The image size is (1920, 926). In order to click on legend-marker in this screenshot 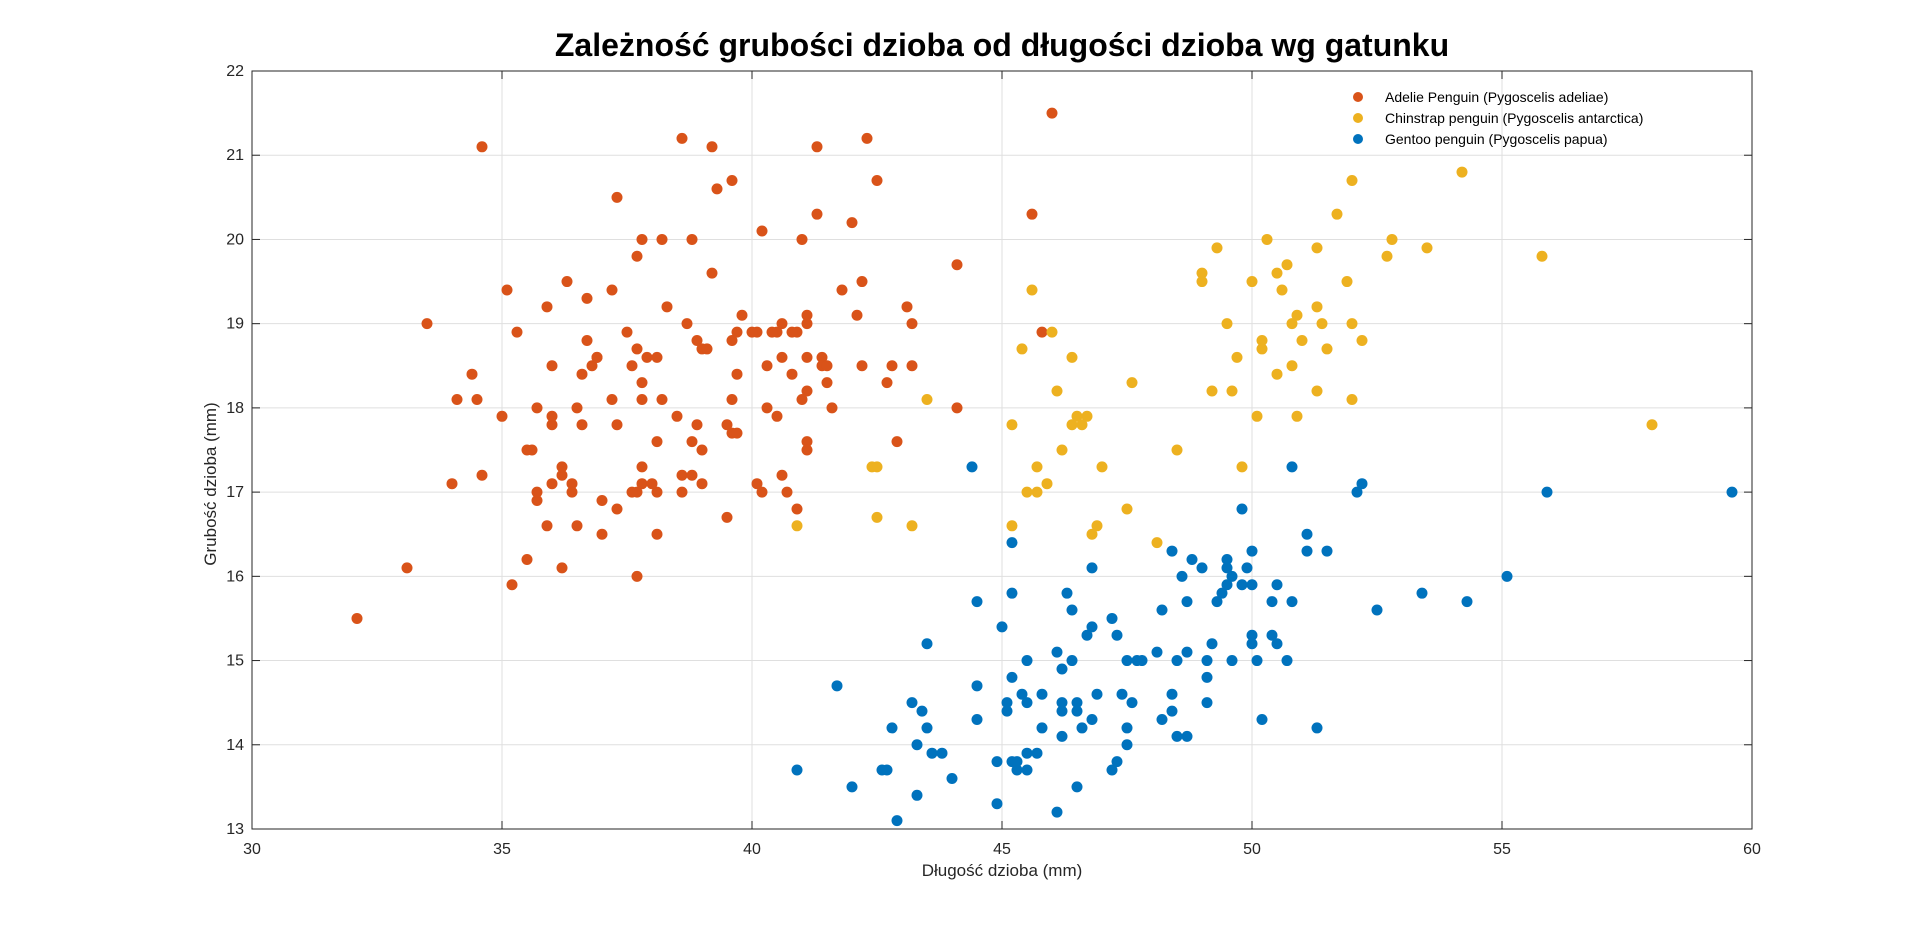, I will do `click(1358, 97)`.